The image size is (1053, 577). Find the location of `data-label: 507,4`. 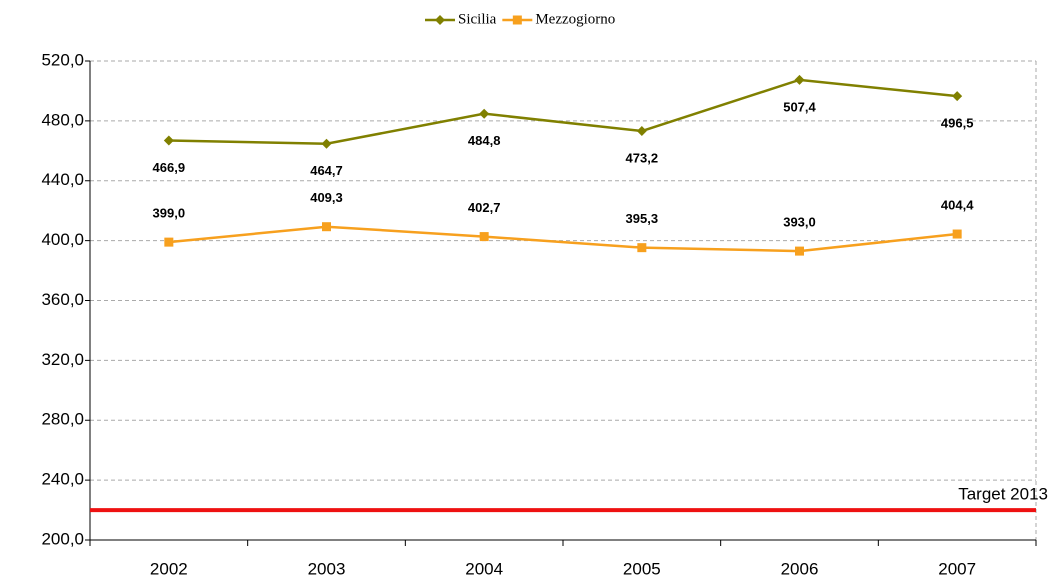

data-label: 507,4 is located at coordinates (799, 106).